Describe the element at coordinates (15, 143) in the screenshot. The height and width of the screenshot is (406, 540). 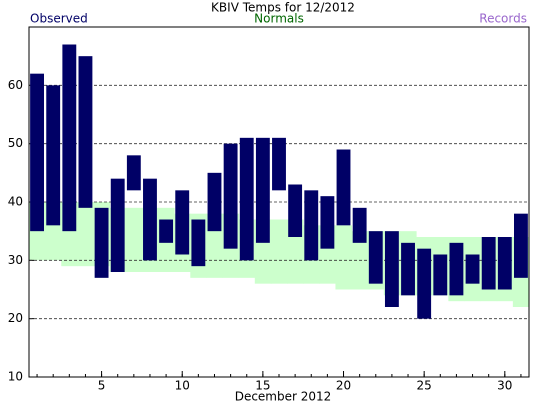
I see `y-tick-label: 50` at that location.